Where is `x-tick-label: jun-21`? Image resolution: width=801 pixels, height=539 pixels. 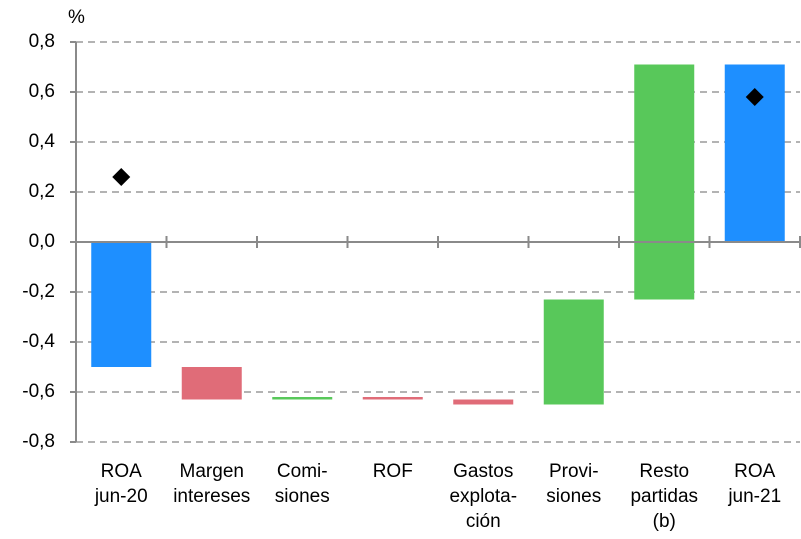
x-tick-label: jun-21 is located at coordinates (754, 496).